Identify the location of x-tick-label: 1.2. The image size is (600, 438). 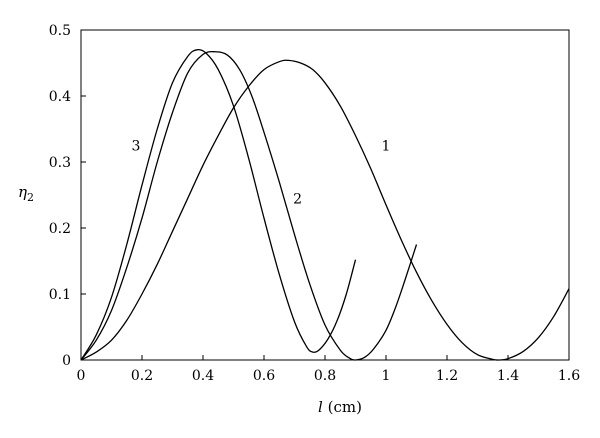
(447, 376).